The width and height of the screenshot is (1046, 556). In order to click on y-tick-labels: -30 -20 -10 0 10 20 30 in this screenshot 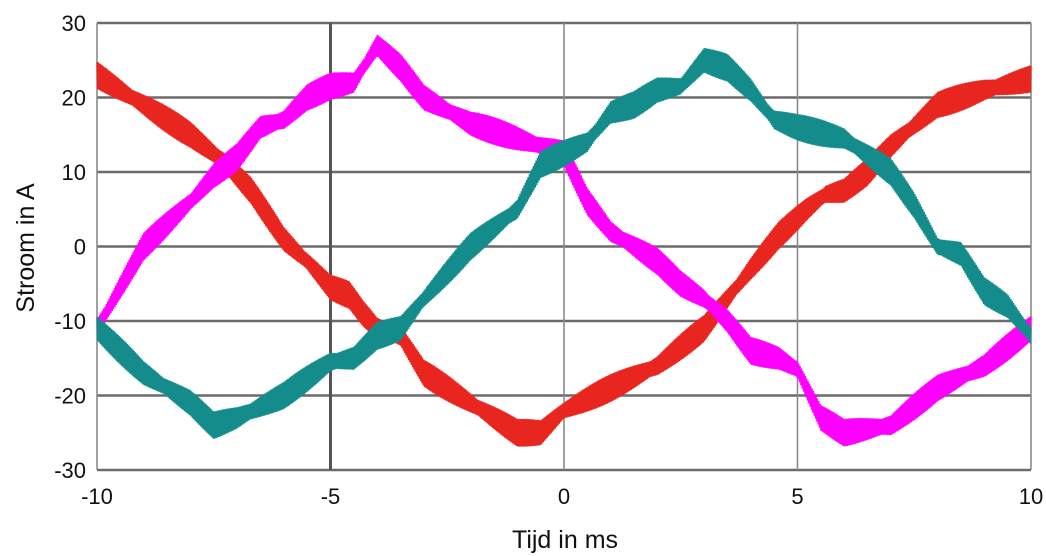, I will do `click(70, 247)`.